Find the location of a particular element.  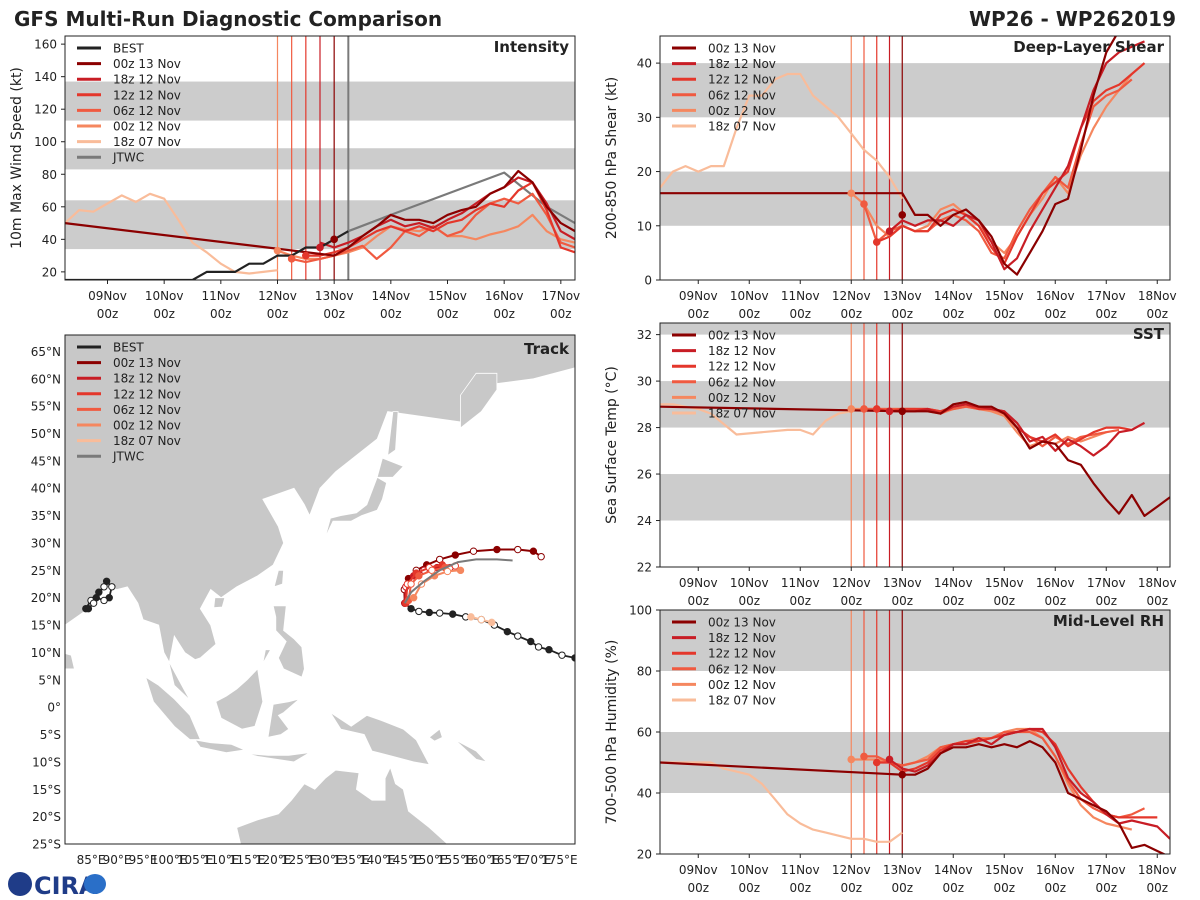

lat-label: 5°N is located at coordinates (49, 680).